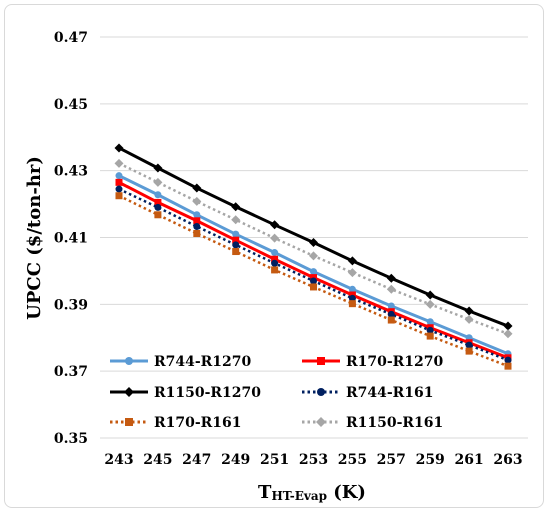  What do you see at coordinates (203, 362) in the screenshot?
I see `legend-label: R744-R1270` at bounding box center [203, 362].